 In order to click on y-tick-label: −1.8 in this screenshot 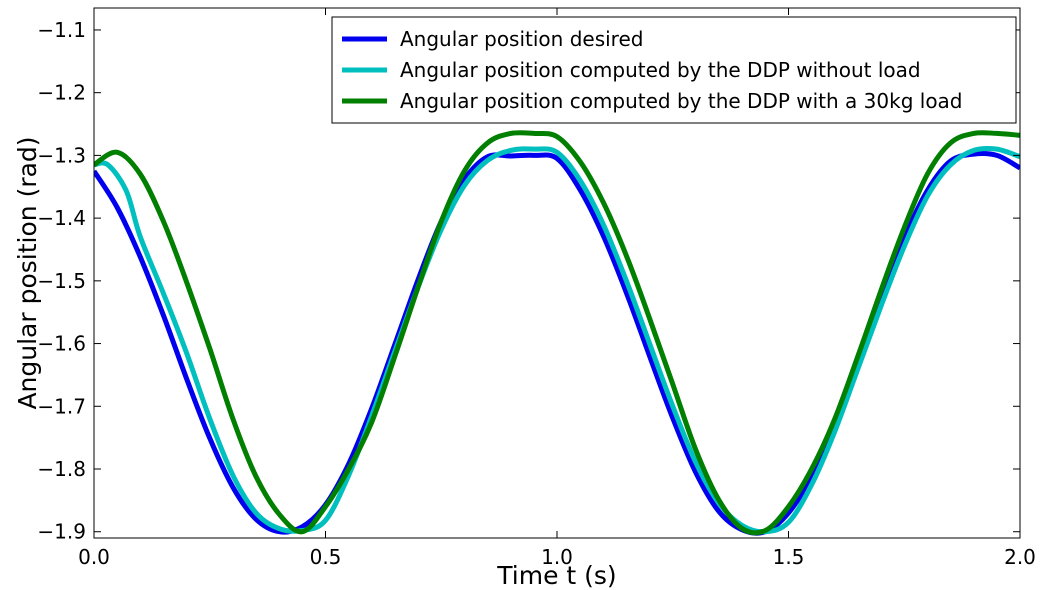, I will do `click(61, 469)`.